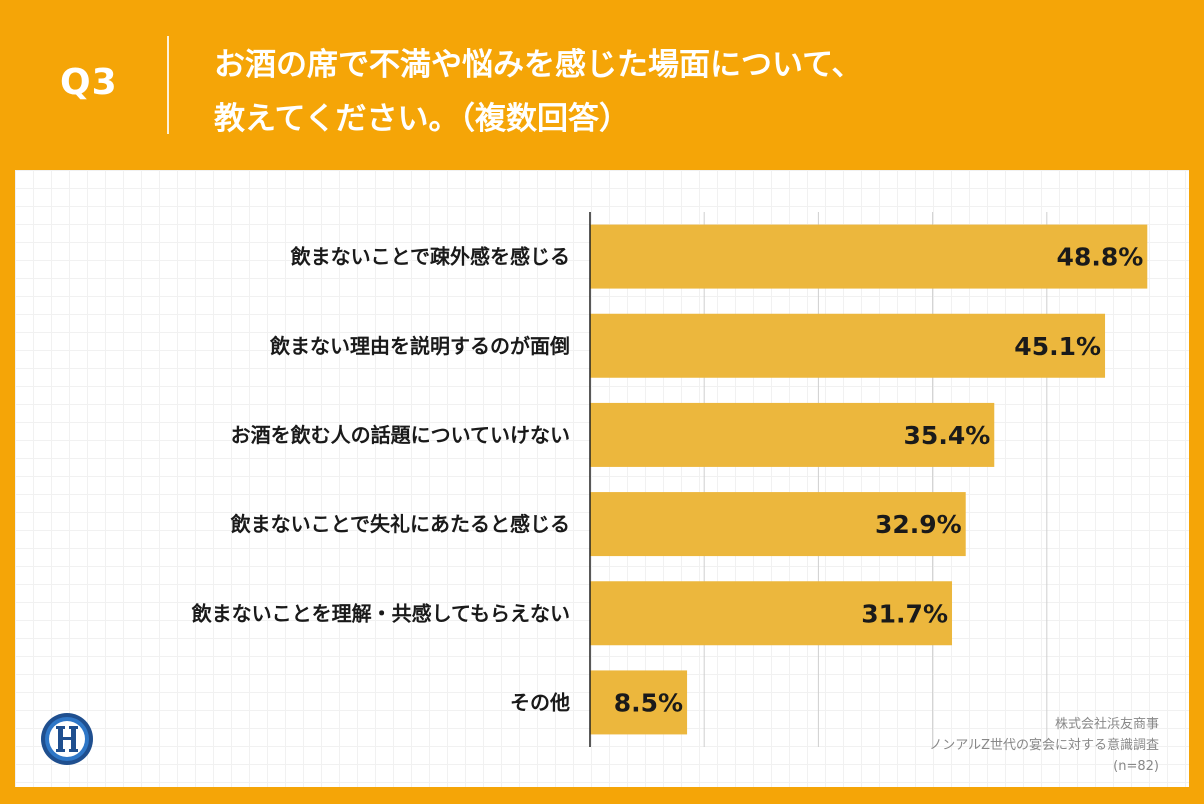 The image size is (1204, 804). Describe the element at coordinates (540, 702) in the screenshot. I see `category-label-5: その他` at that location.